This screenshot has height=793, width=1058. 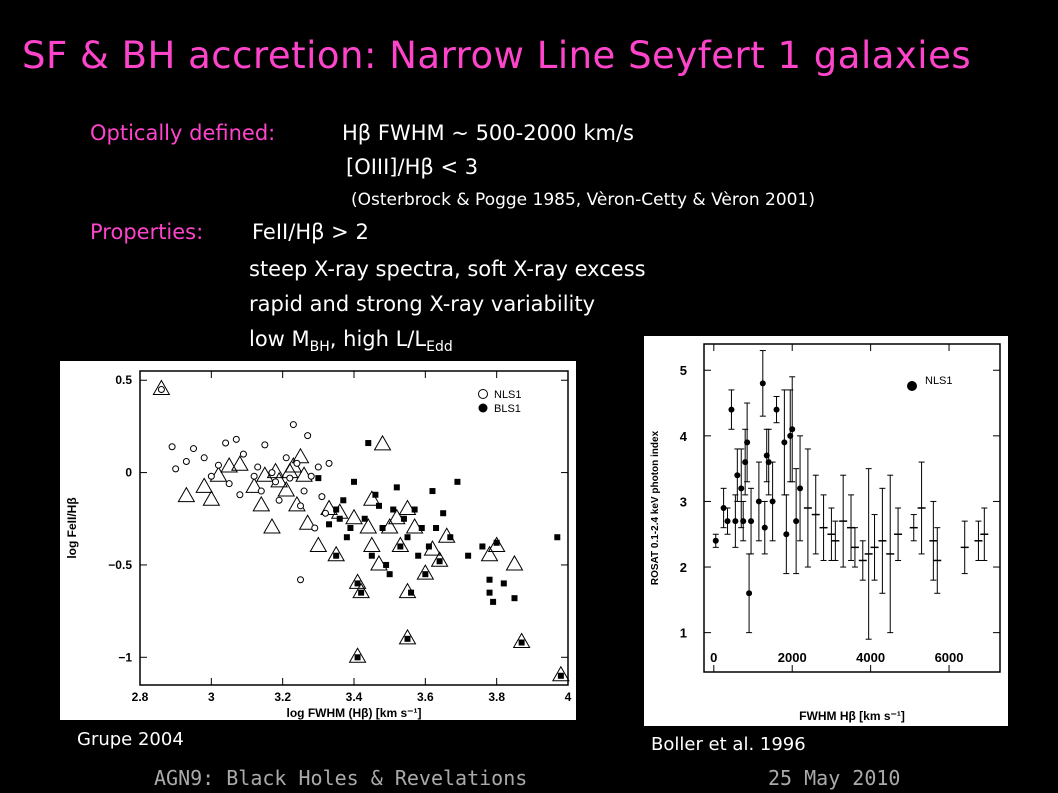 What do you see at coordinates (483, 394) in the screenshot?
I see `legend-nls1-marker` at bounding box center [483, 394].